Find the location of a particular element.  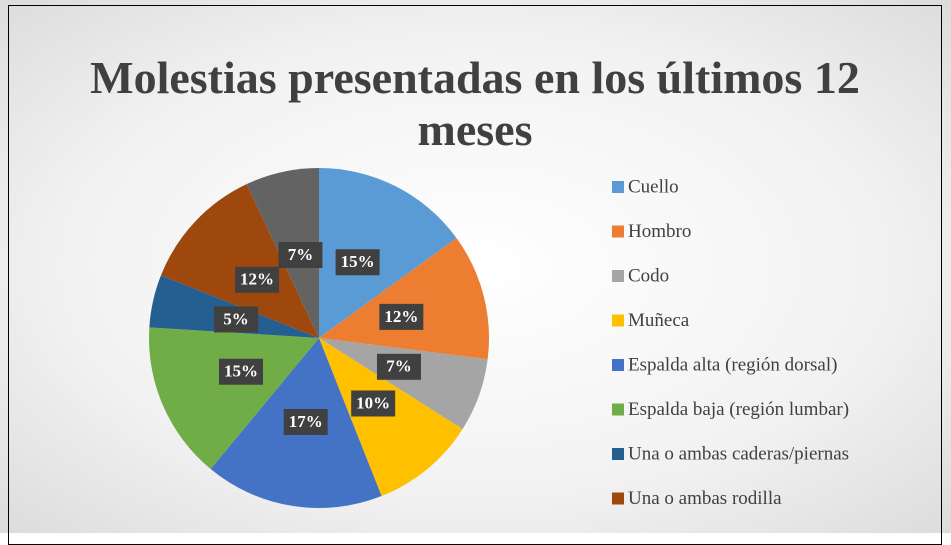

data-label: 10% is located at coordinates (373, 402).